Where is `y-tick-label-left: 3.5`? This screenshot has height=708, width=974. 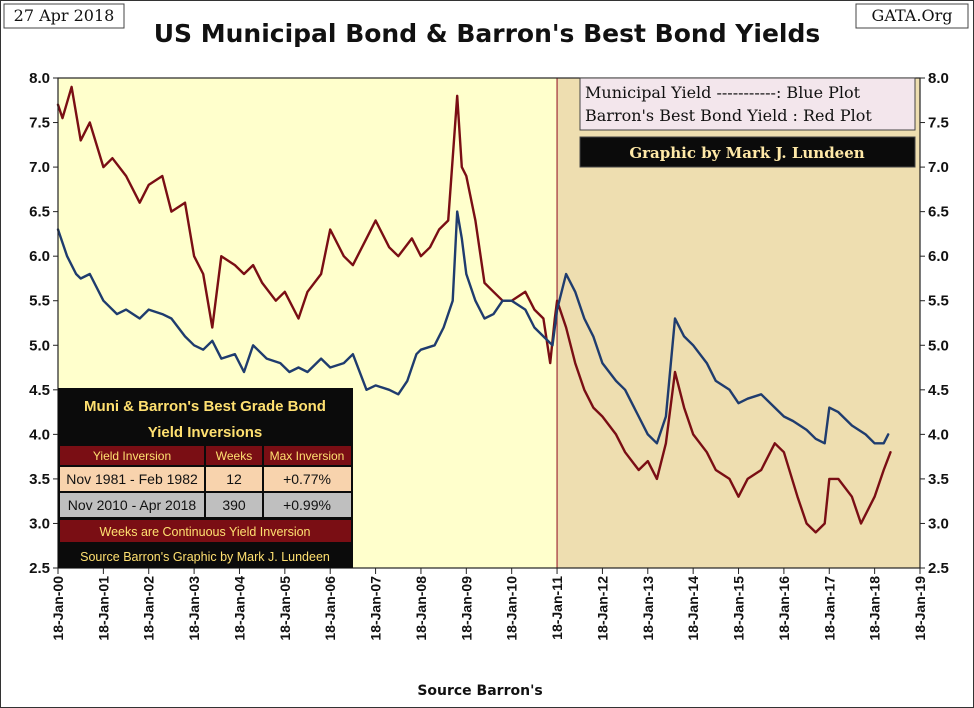 y-tick-label-left: 3.5 is located at coordinates (39, 479).